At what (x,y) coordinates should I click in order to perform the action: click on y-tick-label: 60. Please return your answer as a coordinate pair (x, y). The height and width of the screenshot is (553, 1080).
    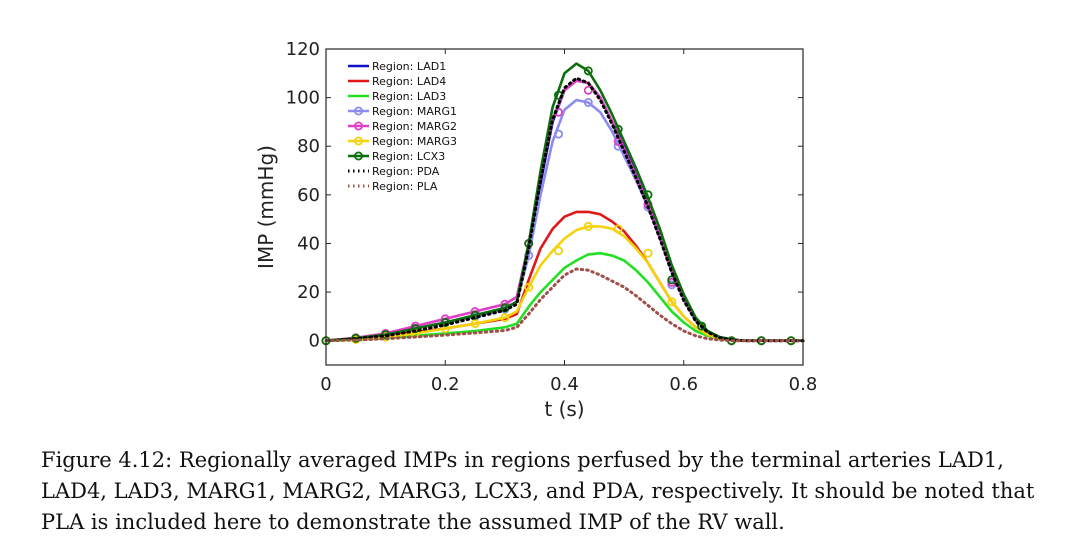
    Looking at the image, I should click on (308, 195).